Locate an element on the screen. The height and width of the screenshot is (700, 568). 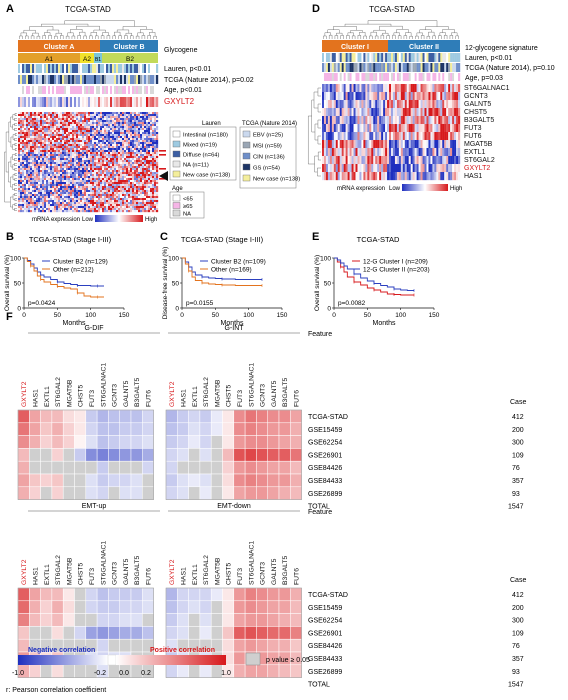
panel-letter-d: D is located at coordinates (316, 9).